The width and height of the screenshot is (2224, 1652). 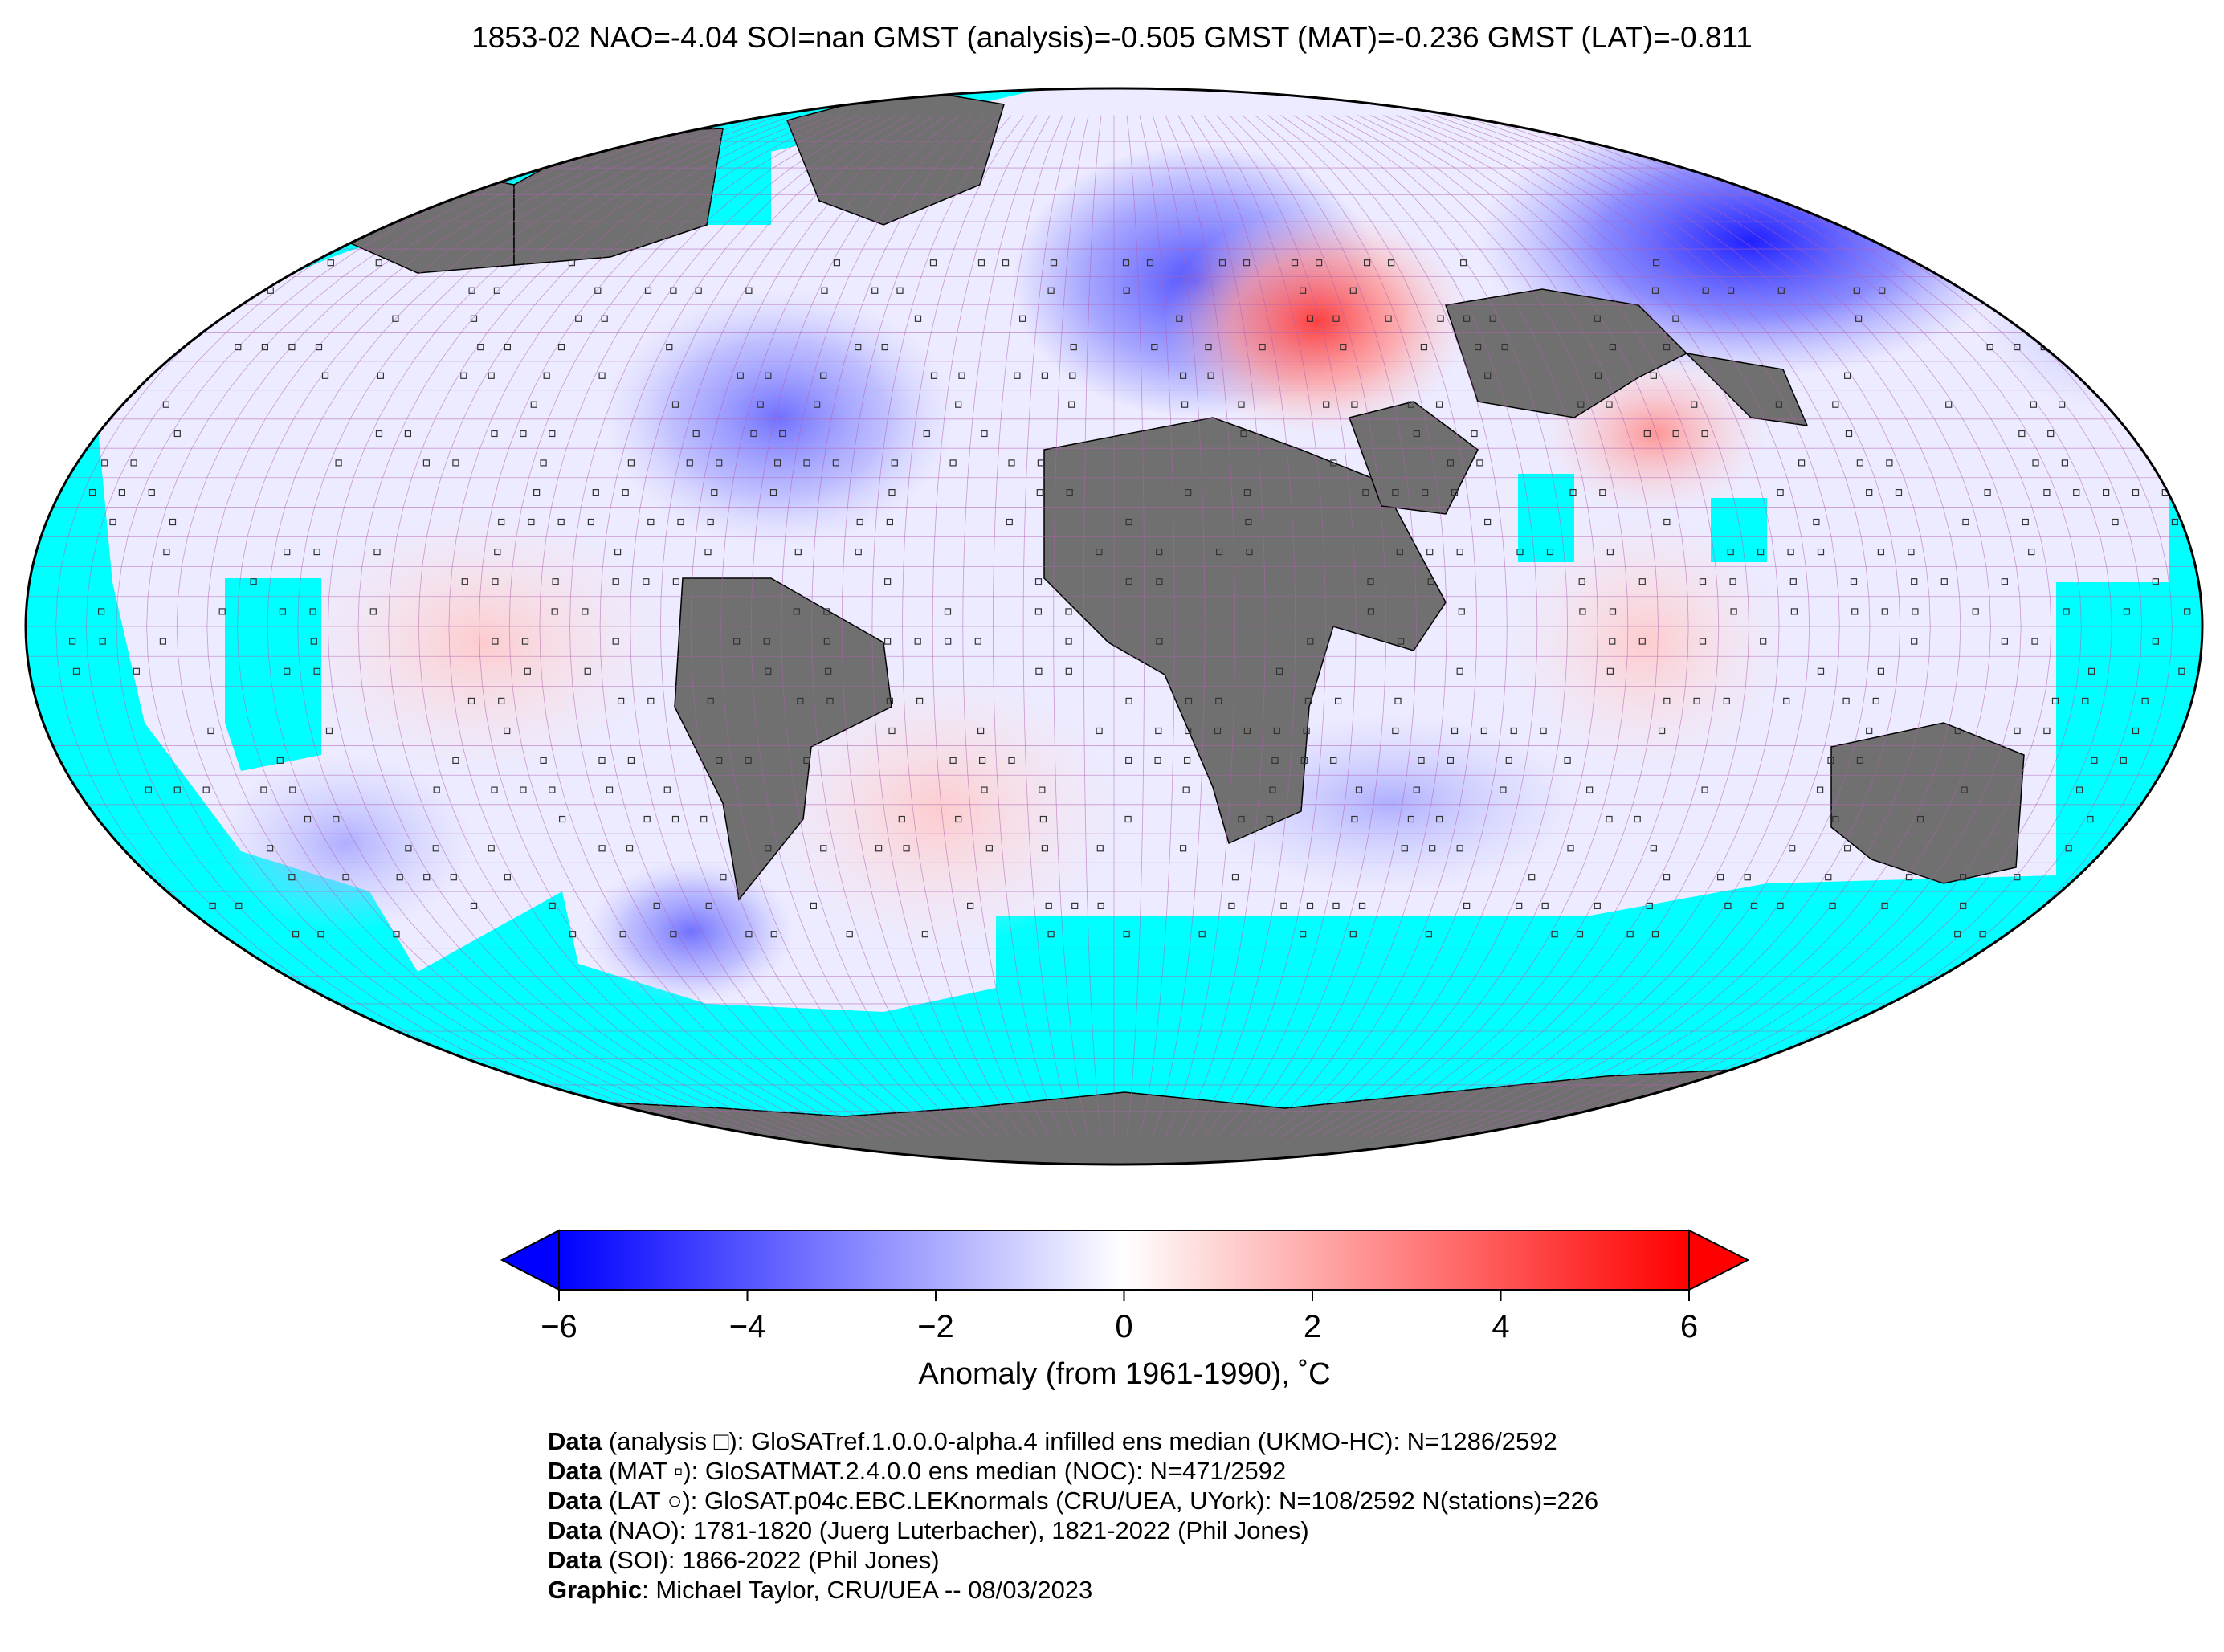 I want to click on colorbar-tick-label: 4, so click(x=1501, y=1326).